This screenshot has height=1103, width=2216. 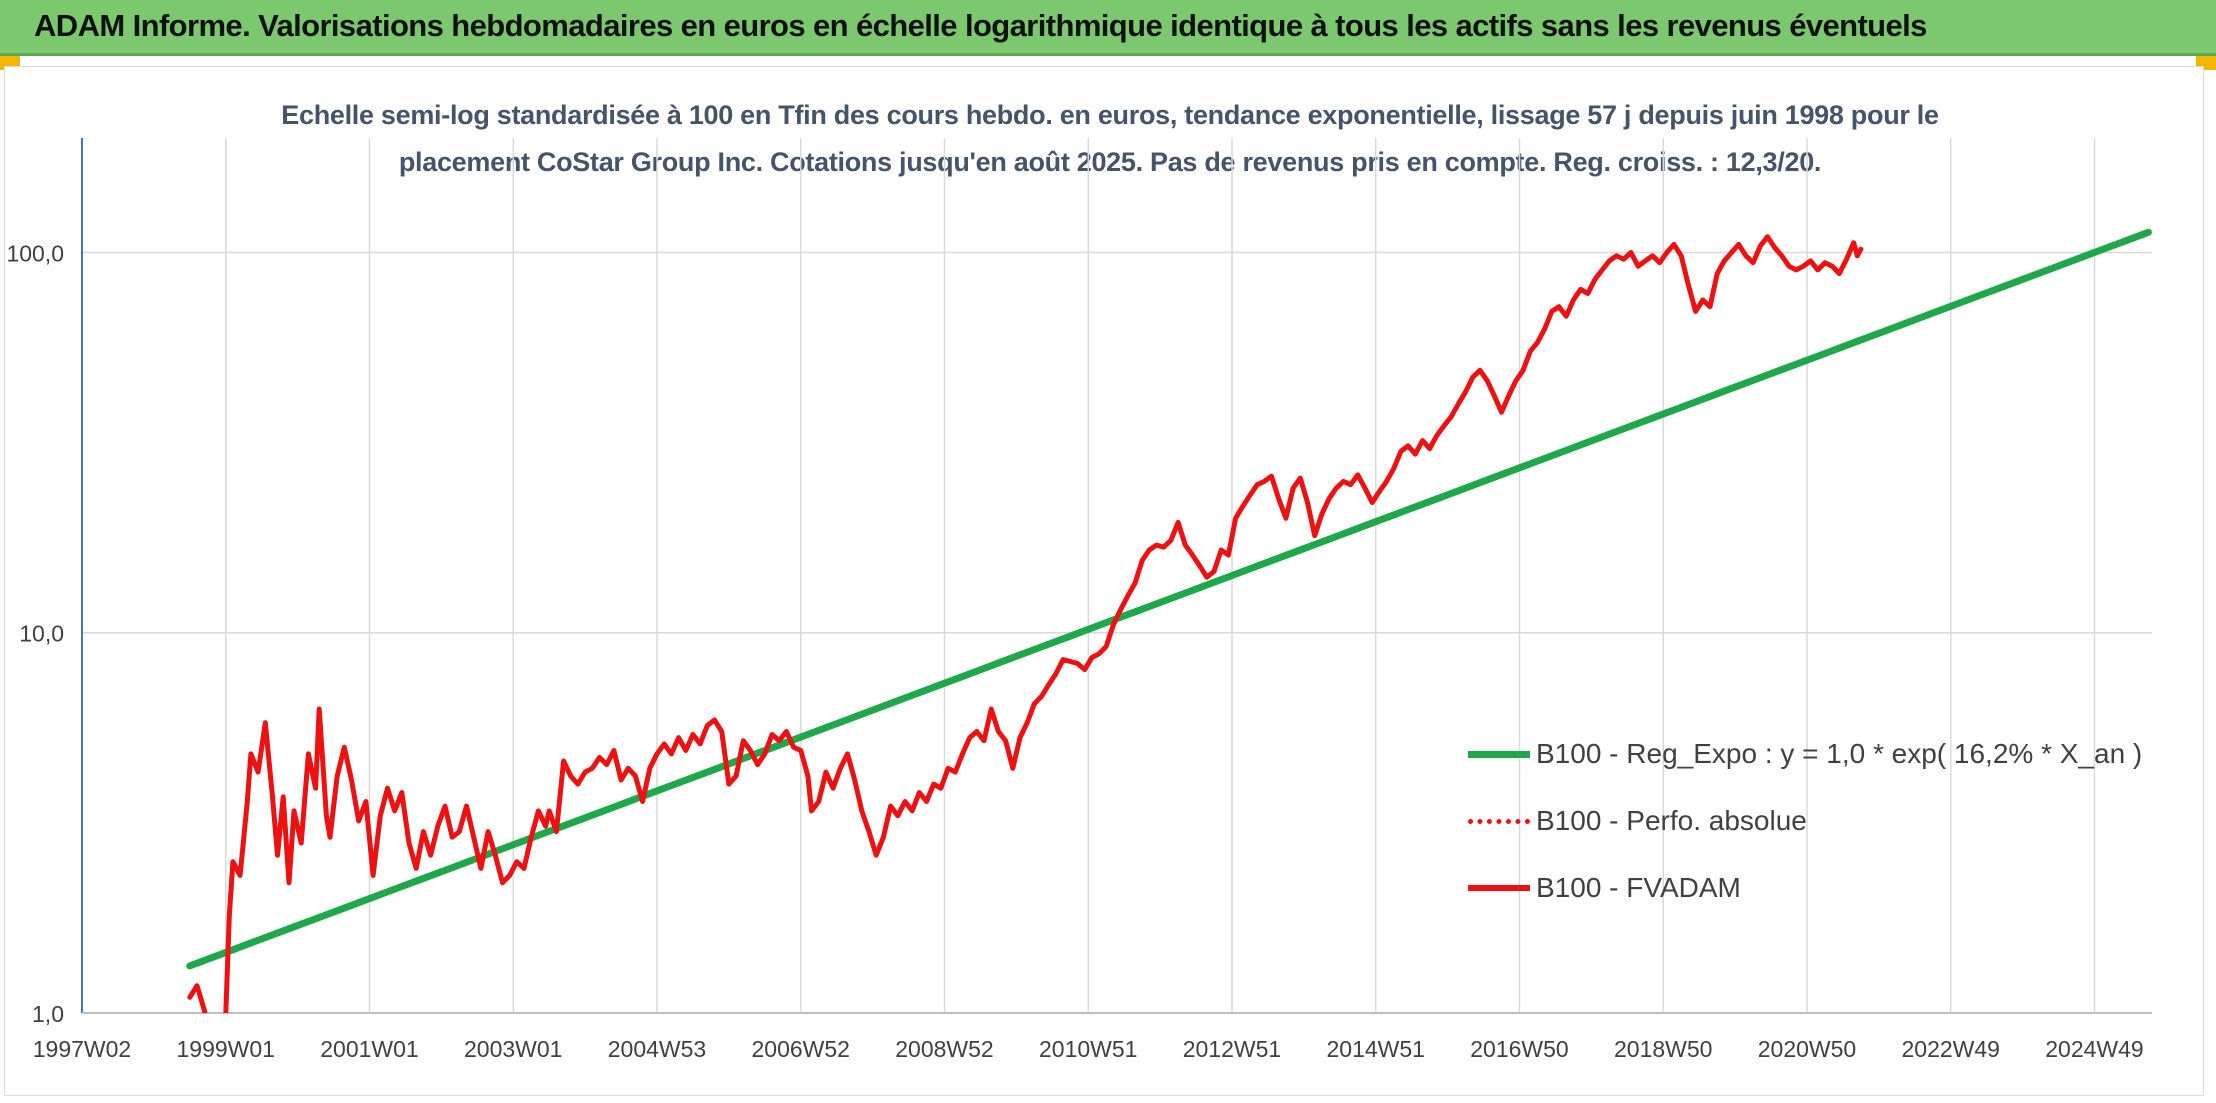 I want to click on y-tick-label: 1,0, so click(x=48, y=1014).